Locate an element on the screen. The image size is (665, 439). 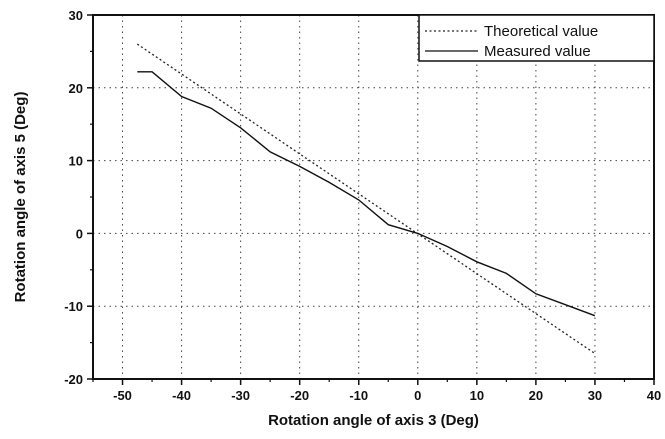
x-tick-label: 0 is located at coordinates (417, 395).